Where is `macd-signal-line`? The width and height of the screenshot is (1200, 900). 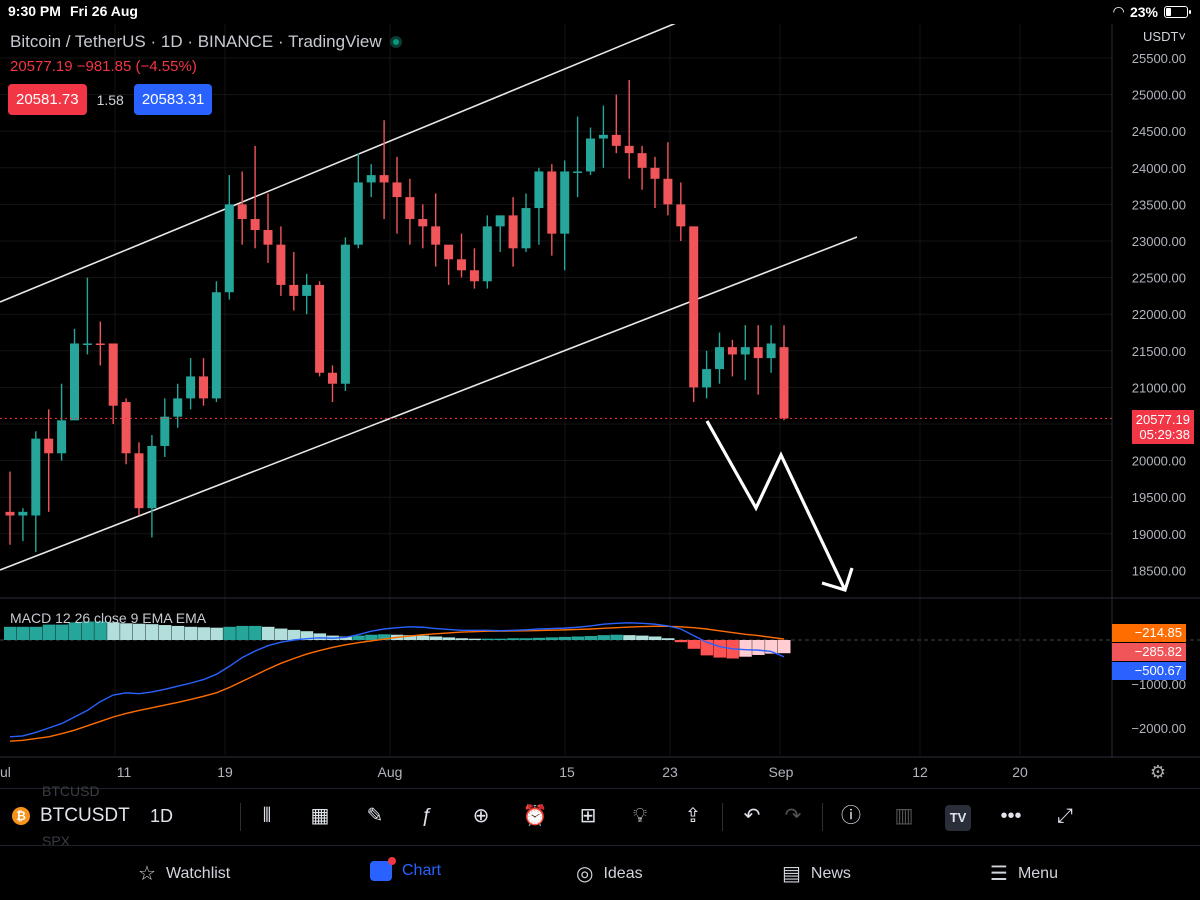 macd-signal-line is located at coordinates (397, 683).